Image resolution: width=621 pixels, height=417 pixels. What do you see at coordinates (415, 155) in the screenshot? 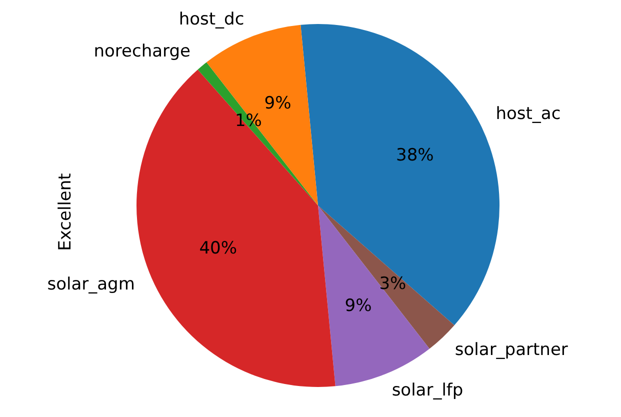
I see `data-label: 38%` at bounding box center [415, 155].